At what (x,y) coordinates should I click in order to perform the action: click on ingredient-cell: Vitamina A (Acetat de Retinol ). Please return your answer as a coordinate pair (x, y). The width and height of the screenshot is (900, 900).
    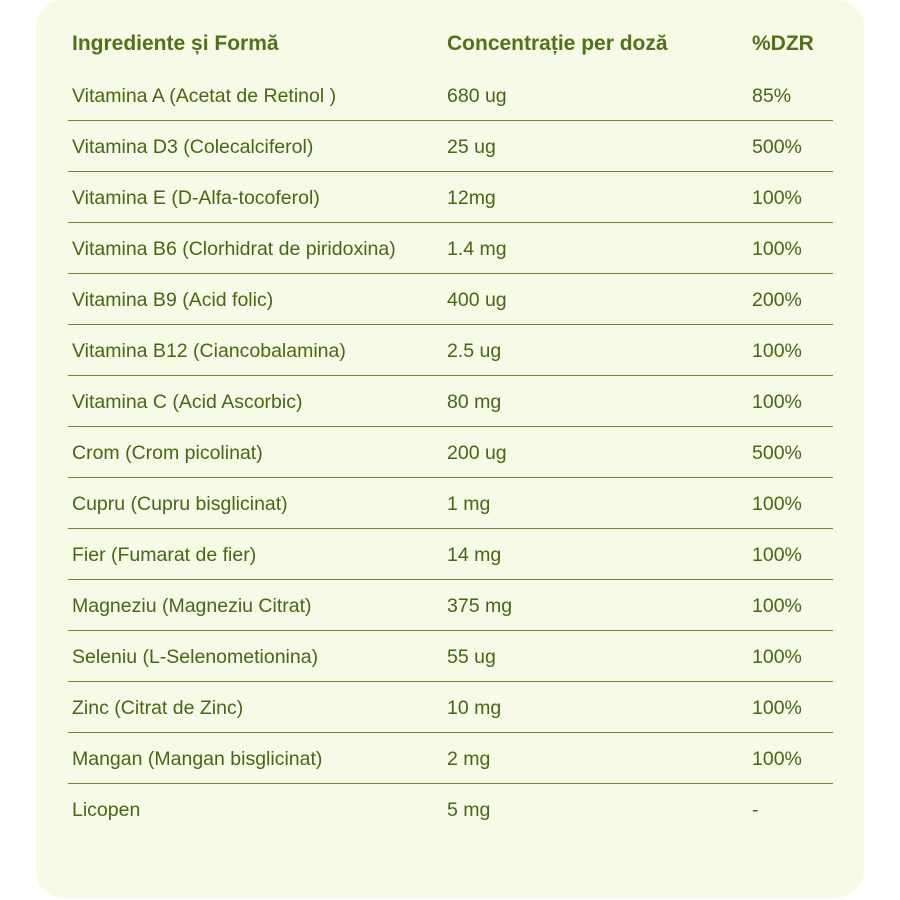
    Looking at the image, I should click on (255, 95).